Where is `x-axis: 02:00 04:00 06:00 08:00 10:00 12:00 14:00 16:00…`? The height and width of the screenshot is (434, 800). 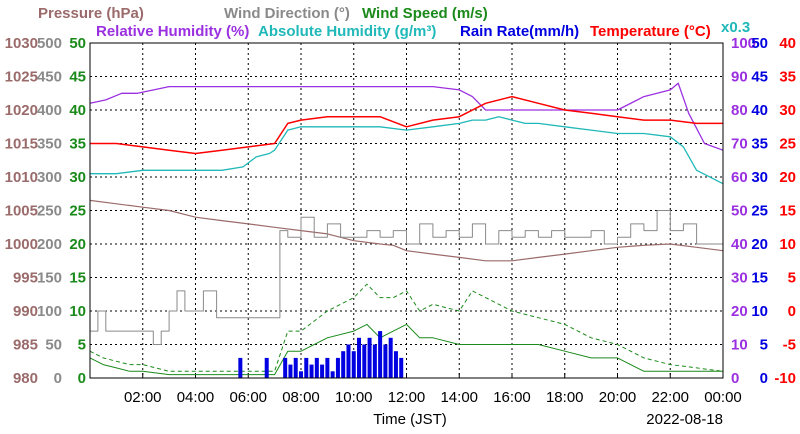 x-axis: 02:00 04:00 06:00 08:00 10:00 12:00 14:00 16:00… is located at coordinates (433, 389).